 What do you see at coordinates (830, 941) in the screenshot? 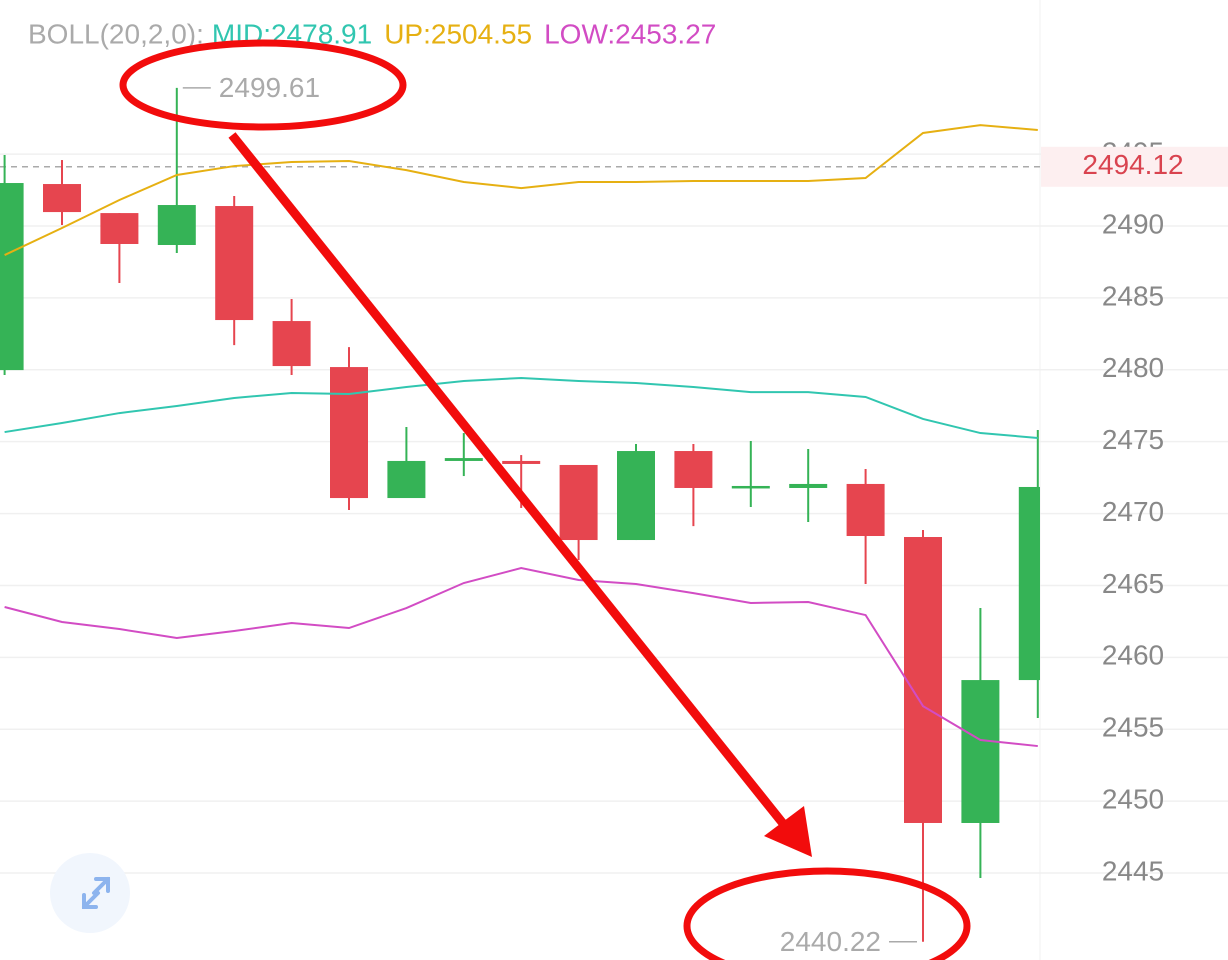
I see `annotation-label: 2440.22` at bounding box center [830, 941].